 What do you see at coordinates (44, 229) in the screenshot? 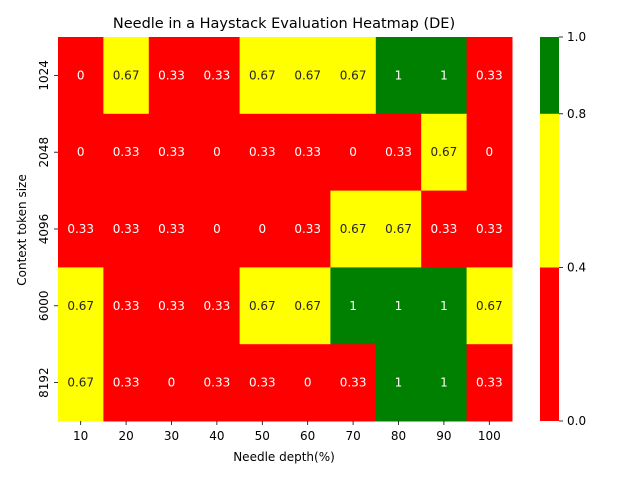
I see `y-tick-label: 4096` at bounding box center [44, 229].